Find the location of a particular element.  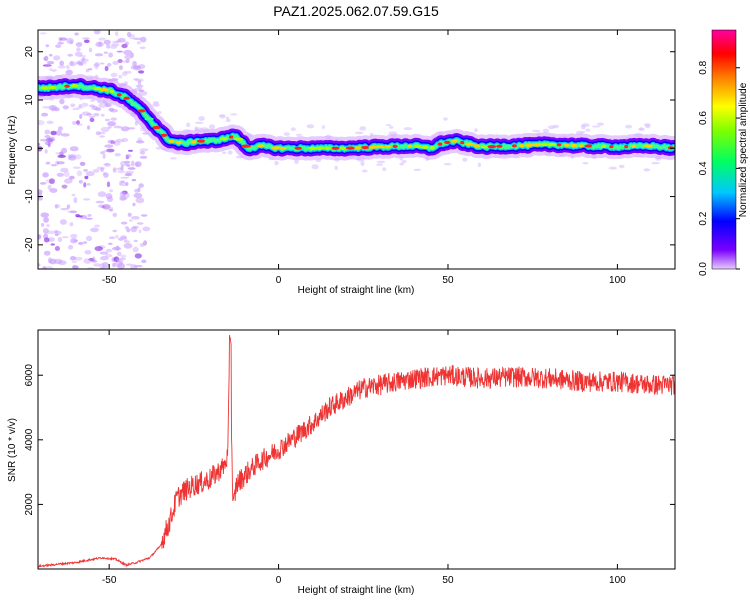

colorbar-tick-label: 0.4 is located at coordinates (703, 168).